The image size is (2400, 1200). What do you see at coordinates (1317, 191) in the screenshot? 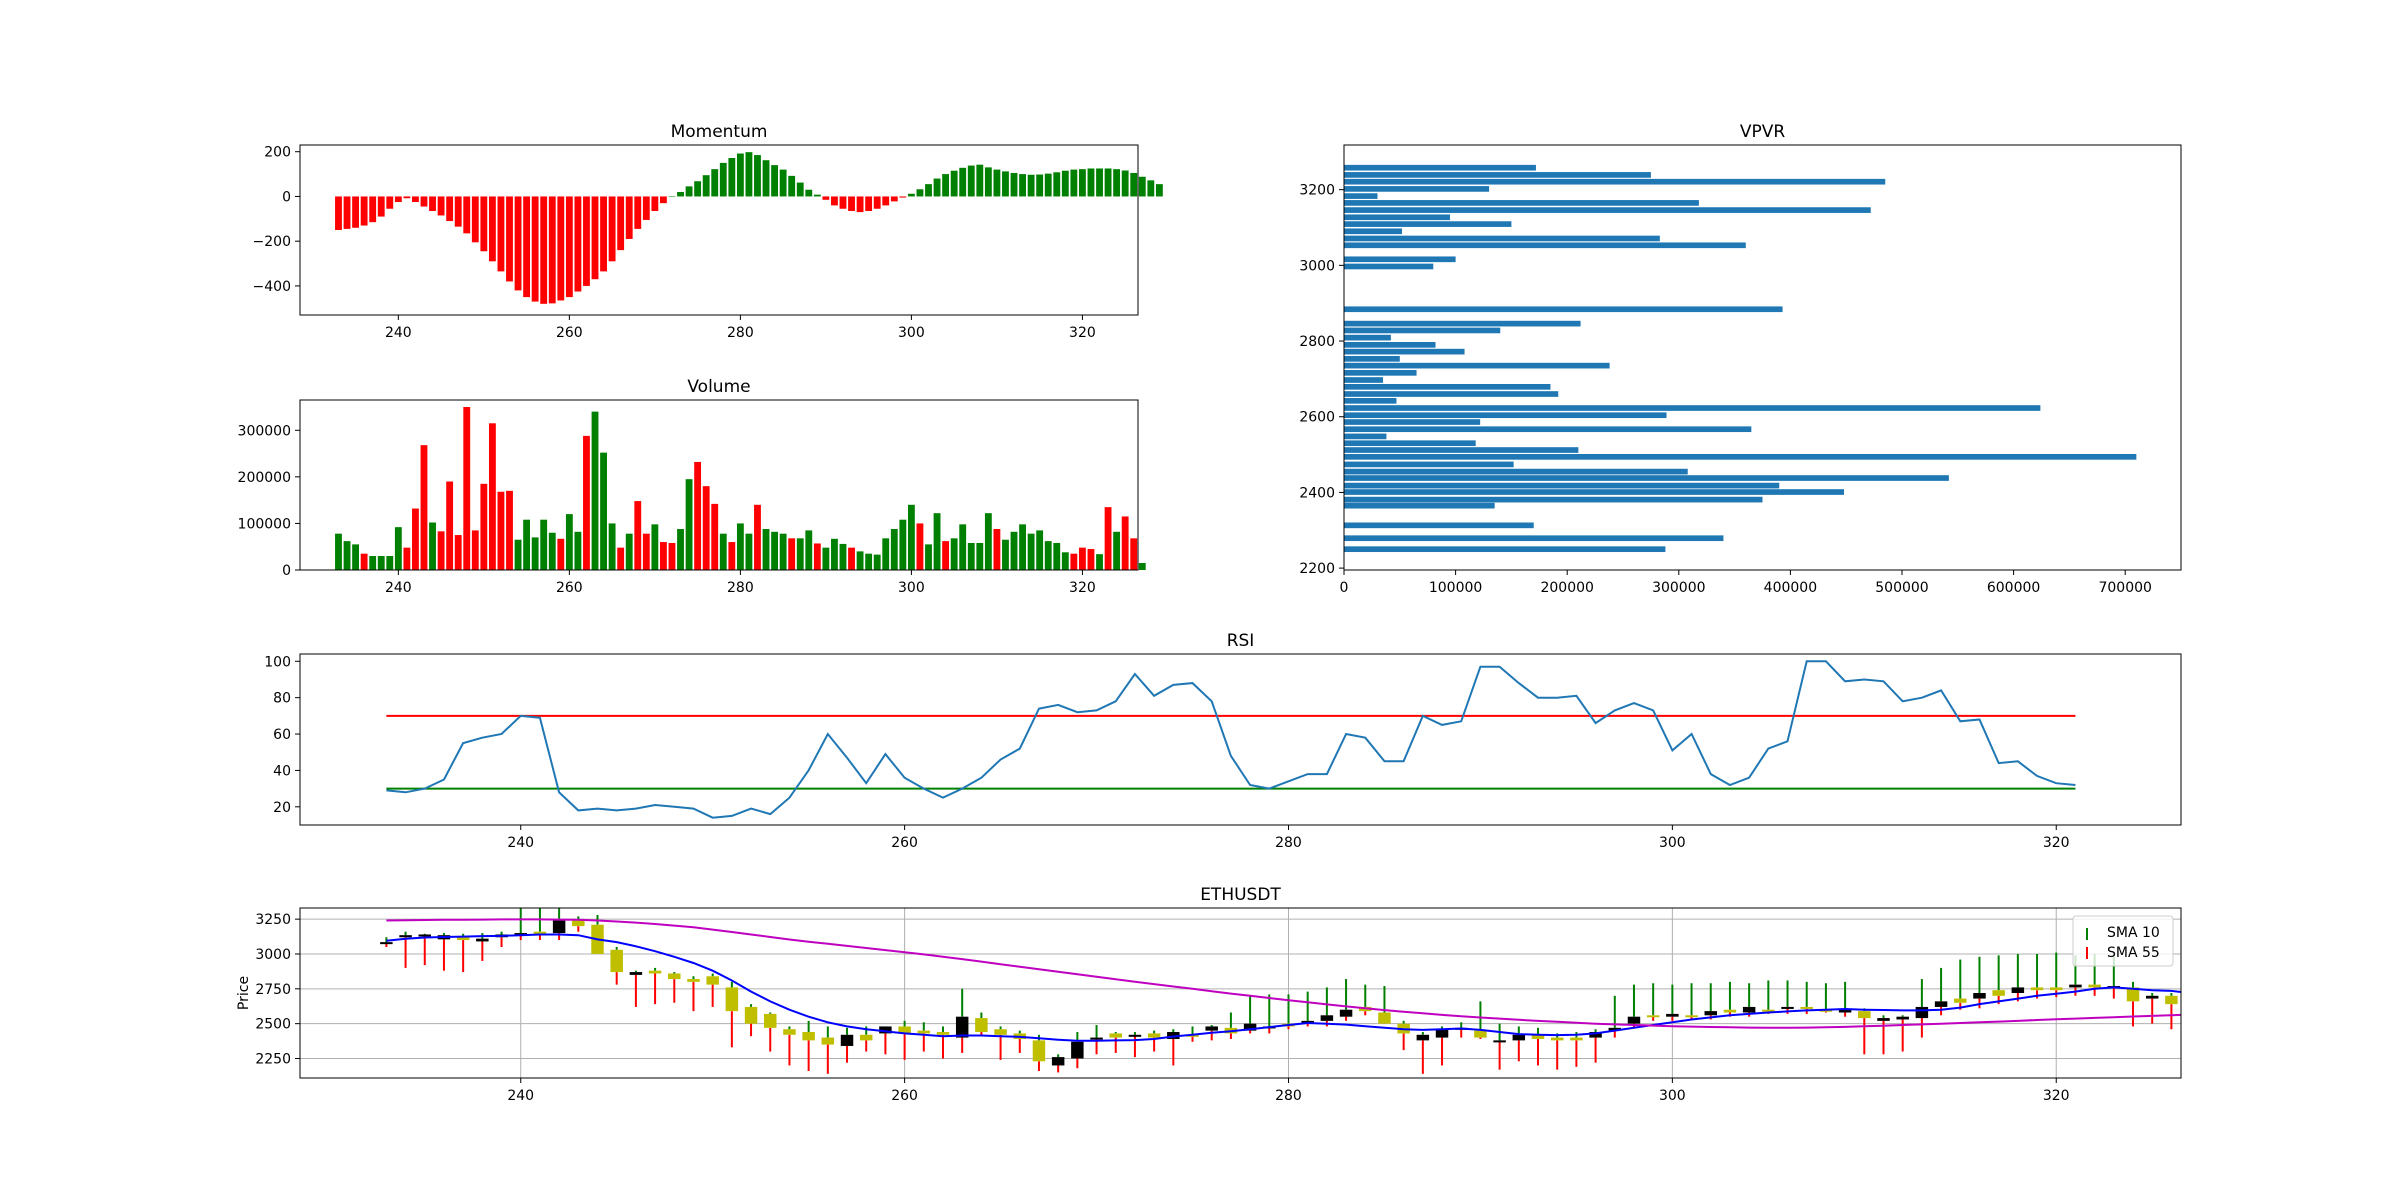
I see `vpvr-ytick-label: 3200` at bounding box center [1317, 191].